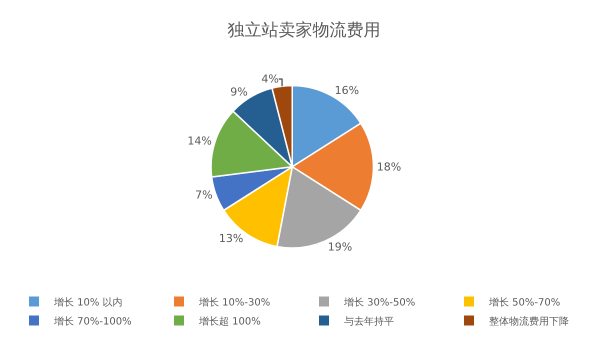 Image resolution: width=608 pixels, height=340 pixels. I want to click on legend-label: 增长 10%-30%, so click(234, 302).